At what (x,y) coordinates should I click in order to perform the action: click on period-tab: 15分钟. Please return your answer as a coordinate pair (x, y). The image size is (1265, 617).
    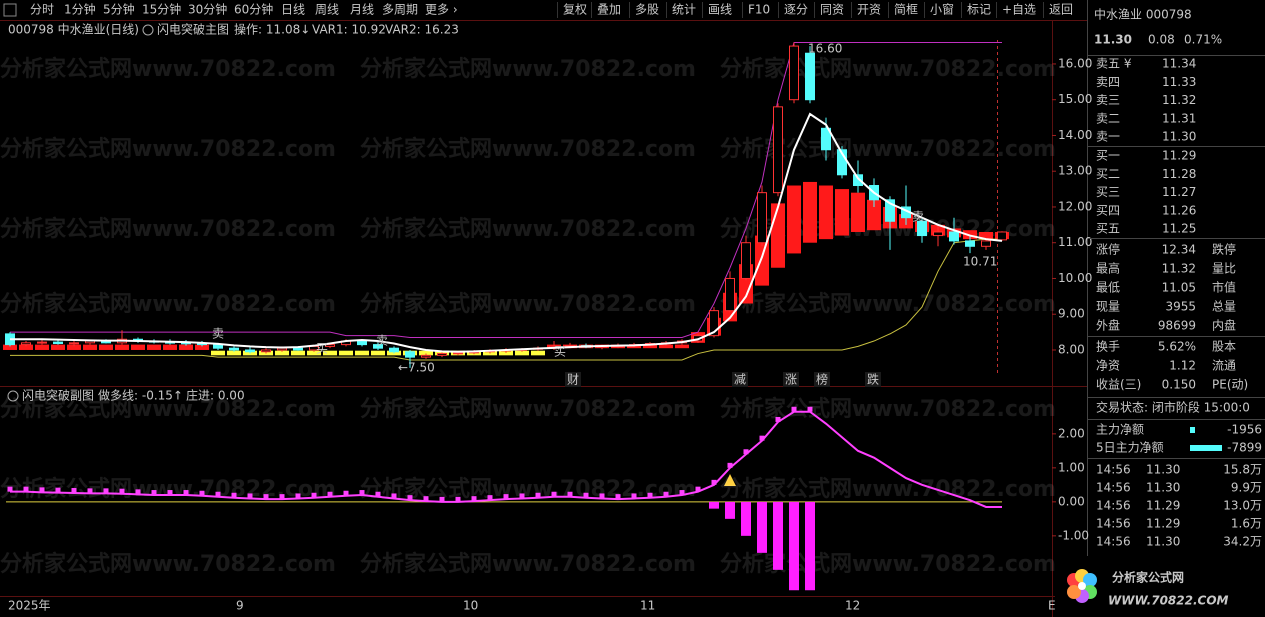
    Looking at the image, I should click on (161, 9).